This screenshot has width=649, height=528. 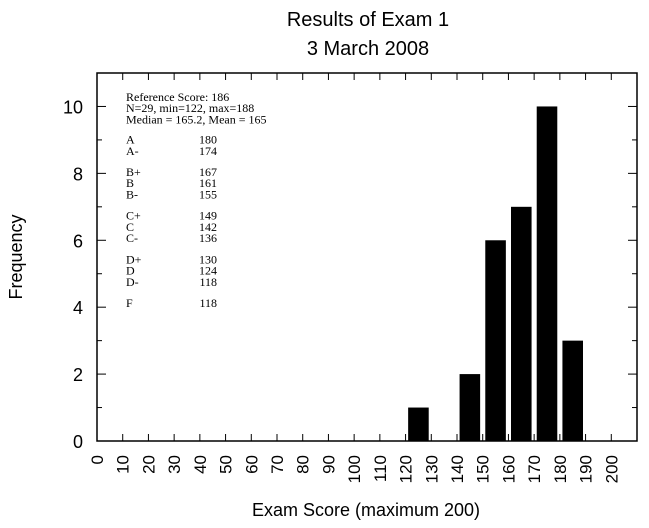 I want to click on chart-title-line: Results of Exam 1, so click(x=368, y=20).